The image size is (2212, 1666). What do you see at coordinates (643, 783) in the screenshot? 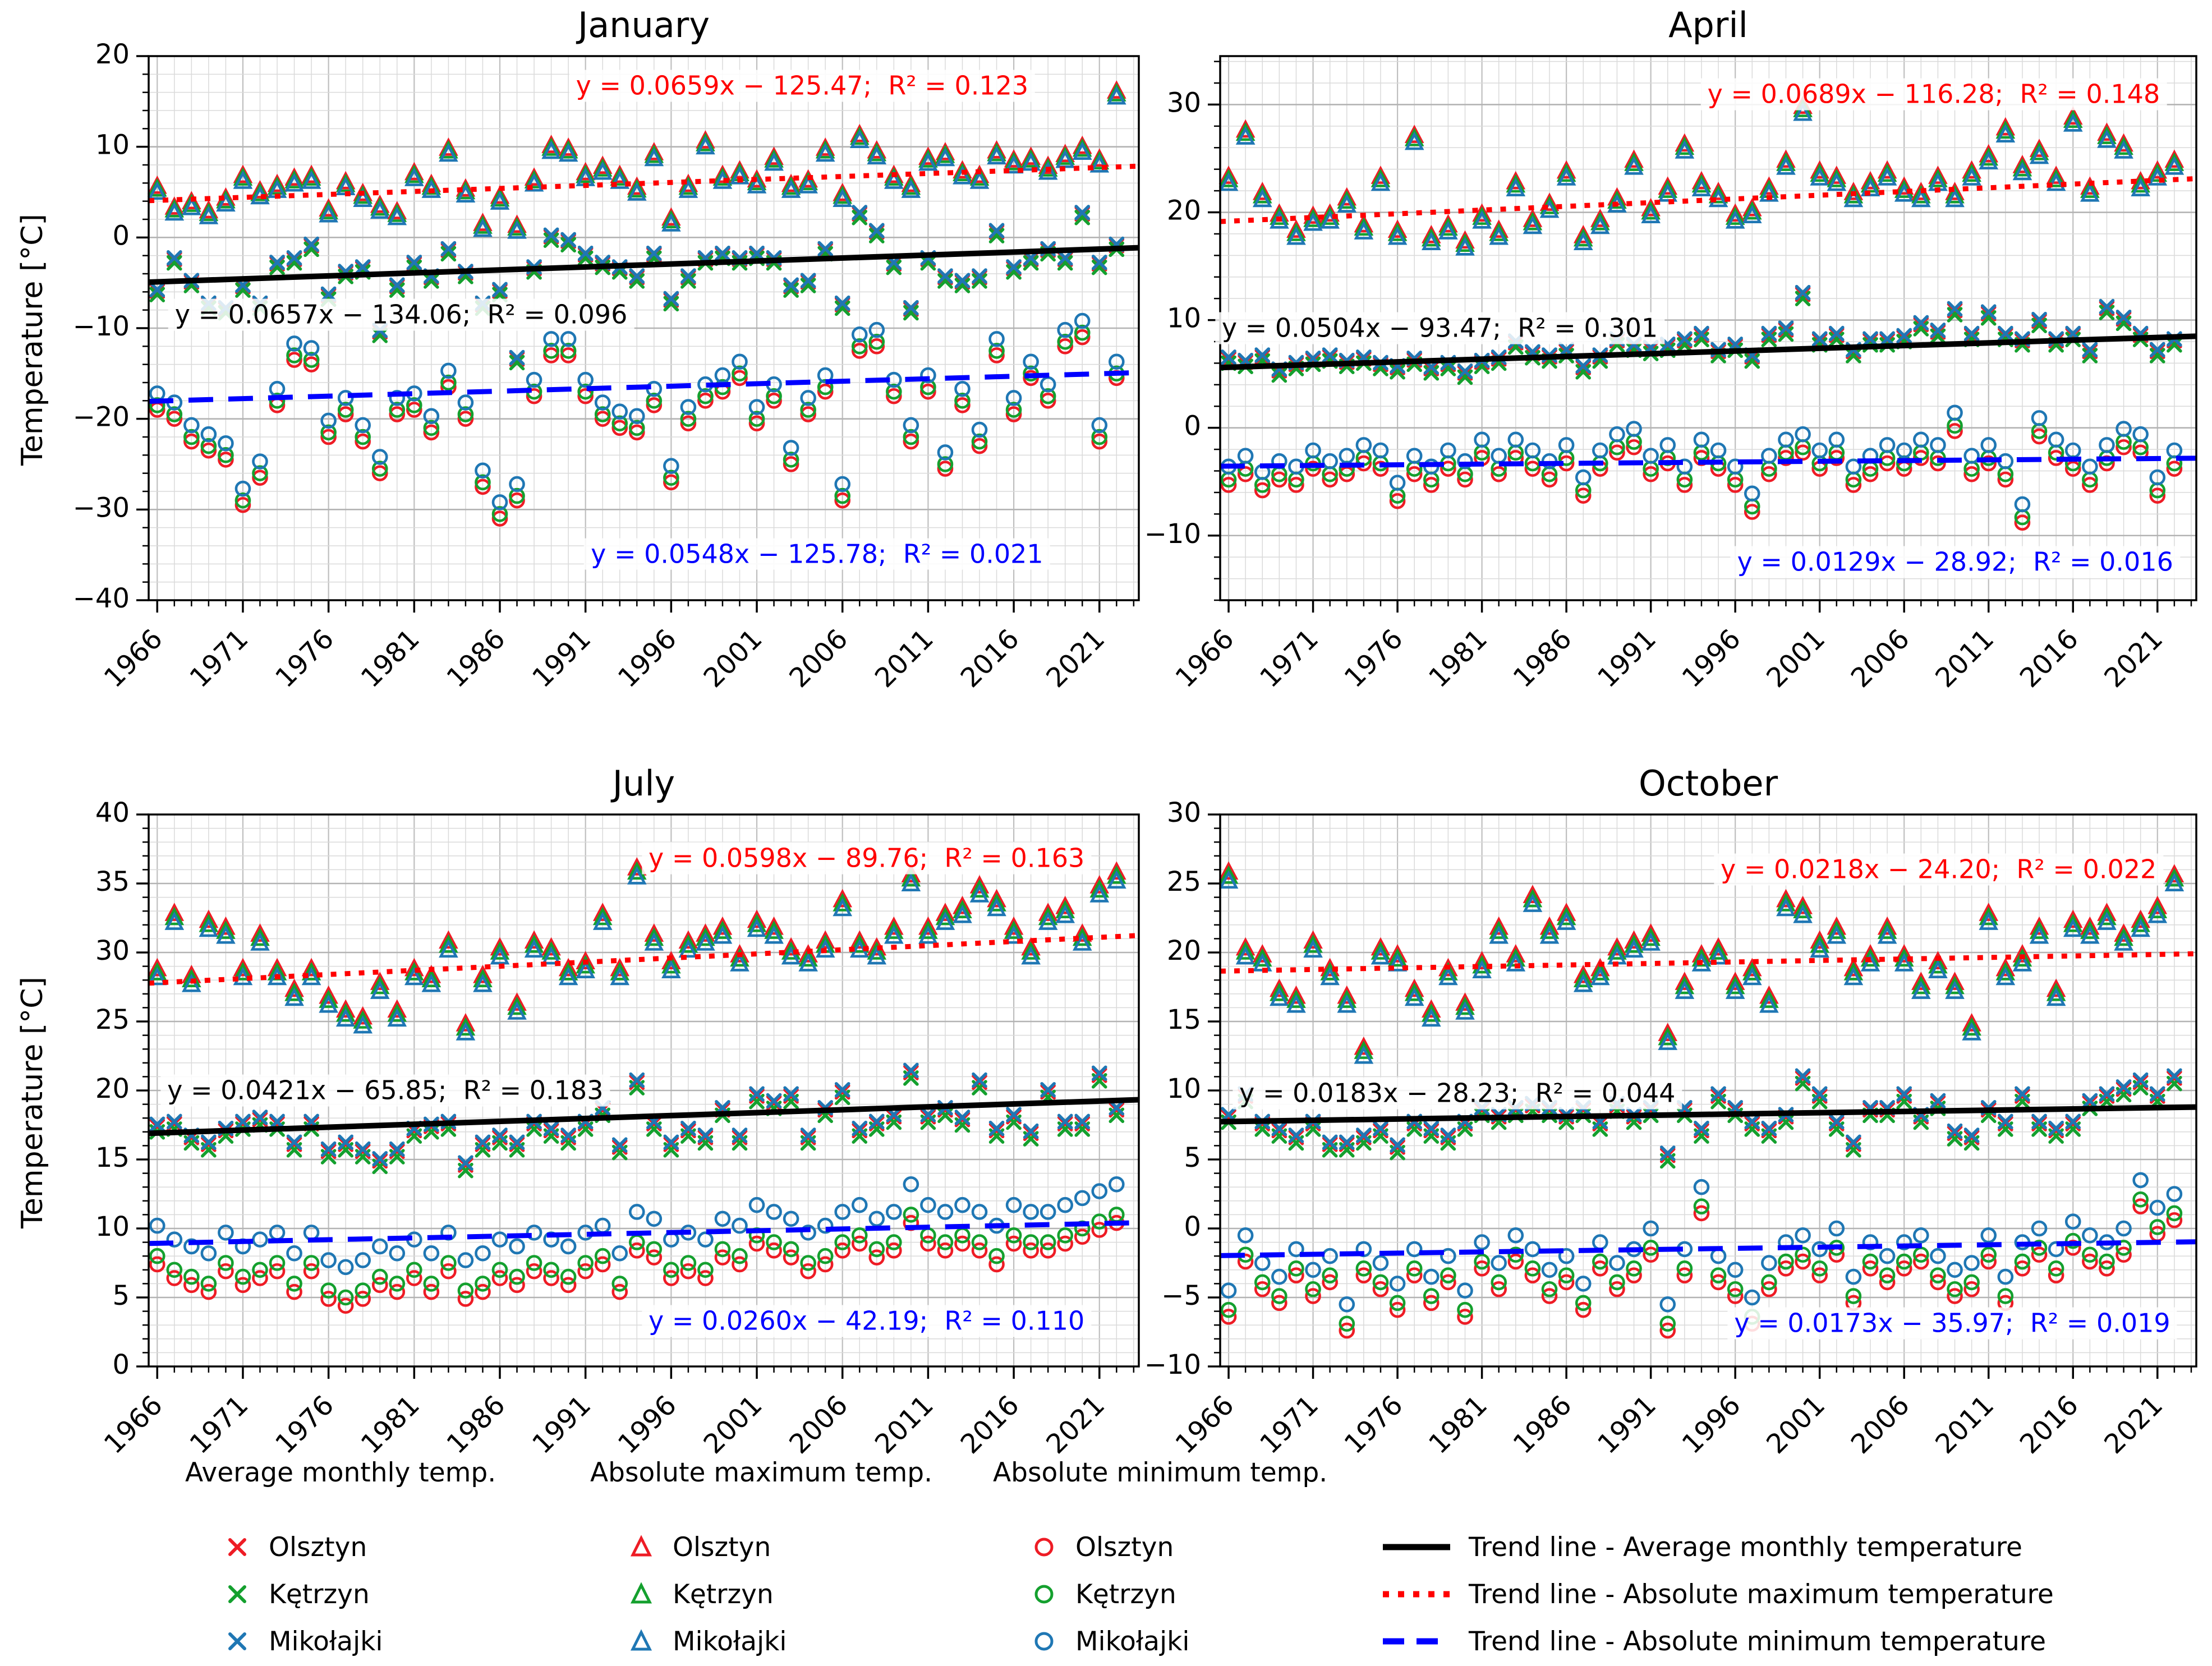
I see `panel-title-july: July` at bounding box center [643, 783].